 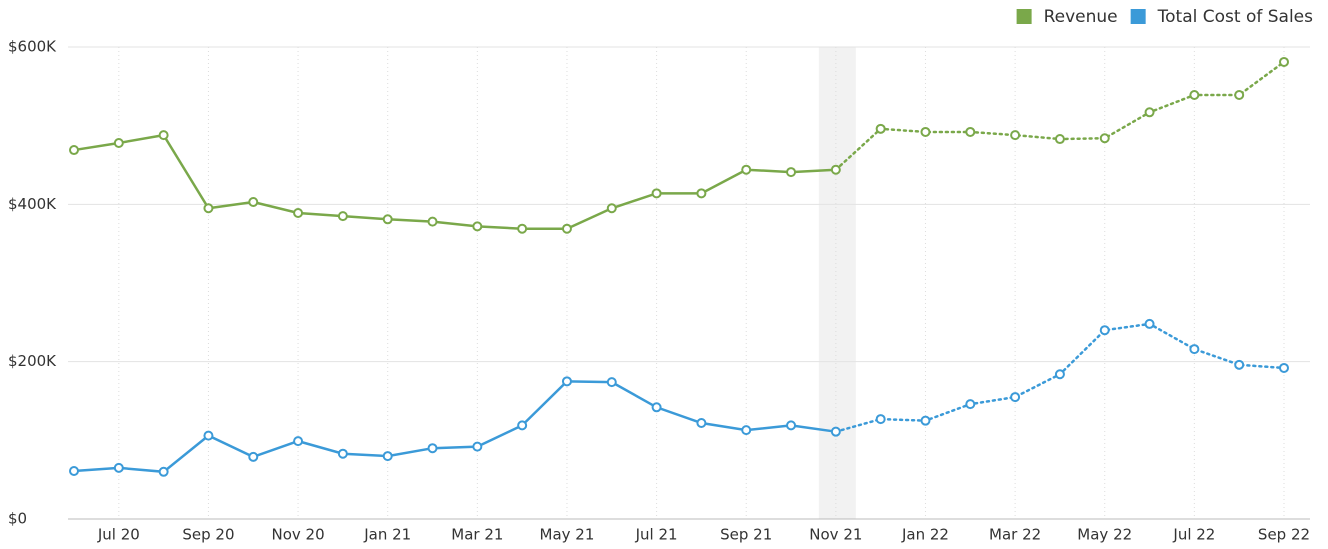 I want to click on x-tick-label: Sep 21, so click(x=746, y=535).